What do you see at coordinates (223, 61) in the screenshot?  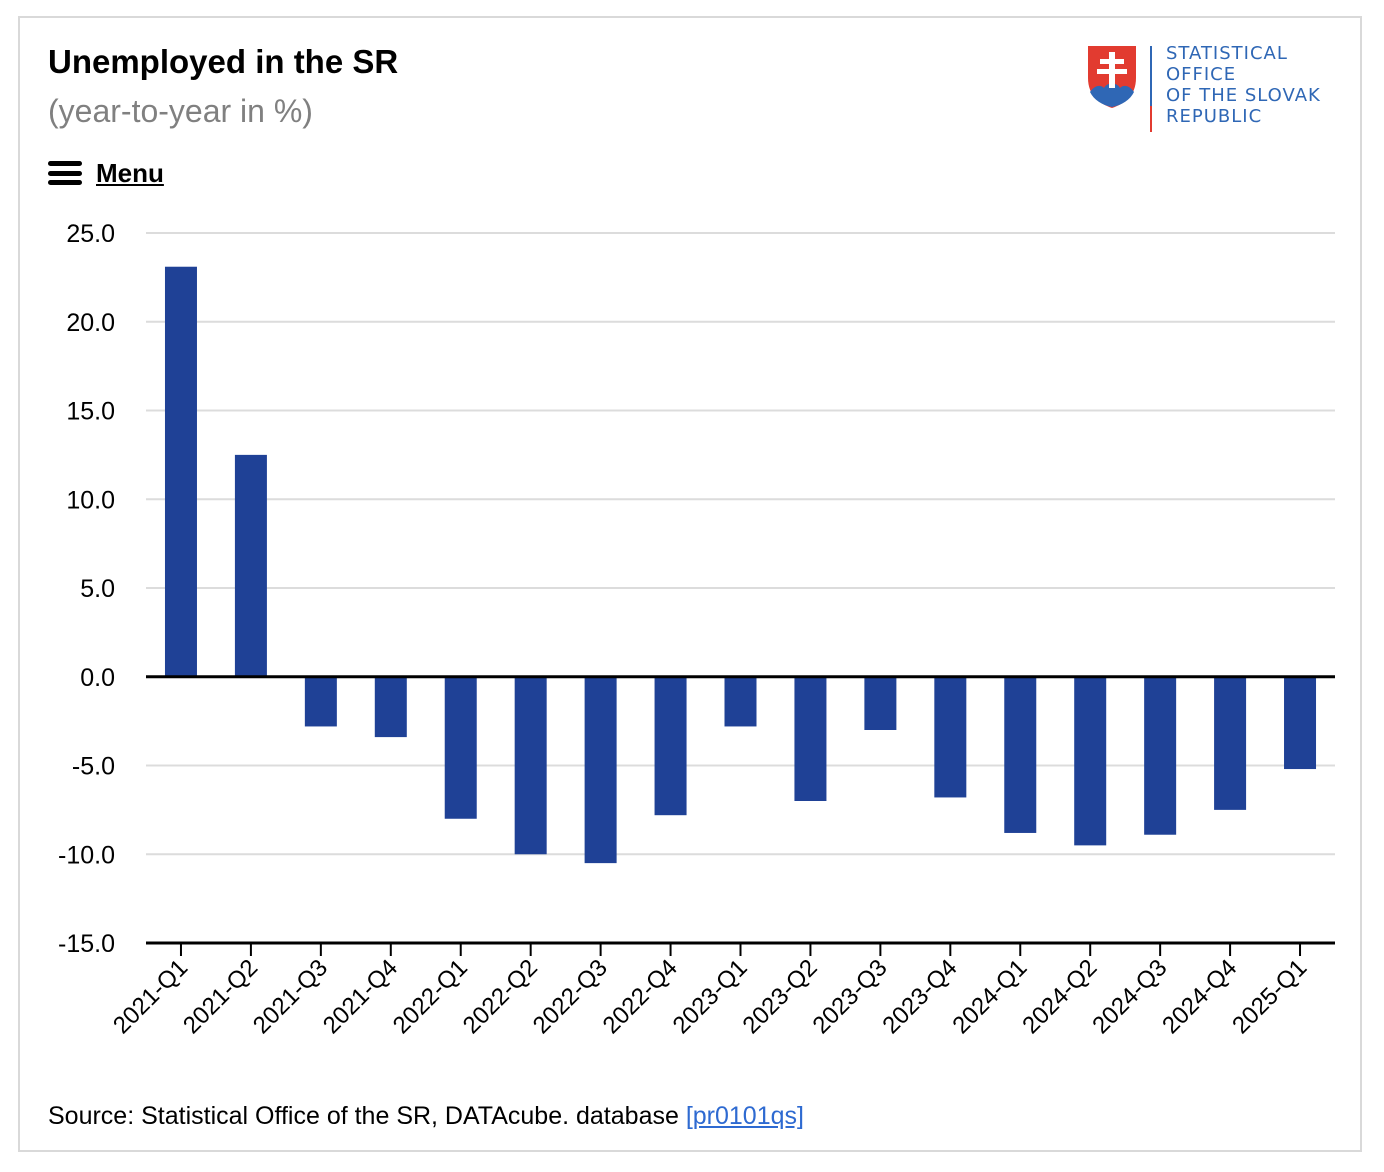 I see `chart-title: Unemployed in the SR` at bounding box center [223, 61].